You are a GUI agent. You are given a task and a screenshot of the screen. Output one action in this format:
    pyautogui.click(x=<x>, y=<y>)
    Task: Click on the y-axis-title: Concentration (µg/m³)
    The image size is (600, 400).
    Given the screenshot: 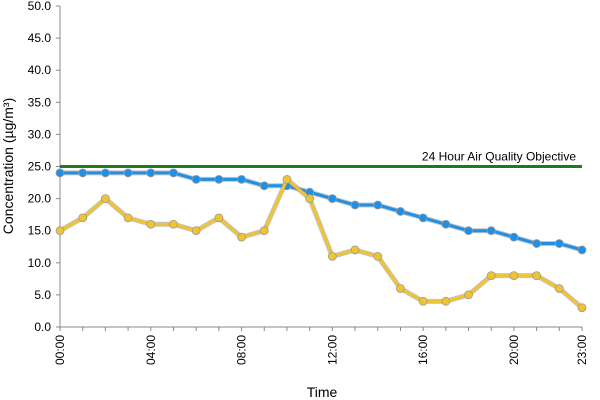 What is the action you would take?
    pyautogui.click(x=8, y=166)
    